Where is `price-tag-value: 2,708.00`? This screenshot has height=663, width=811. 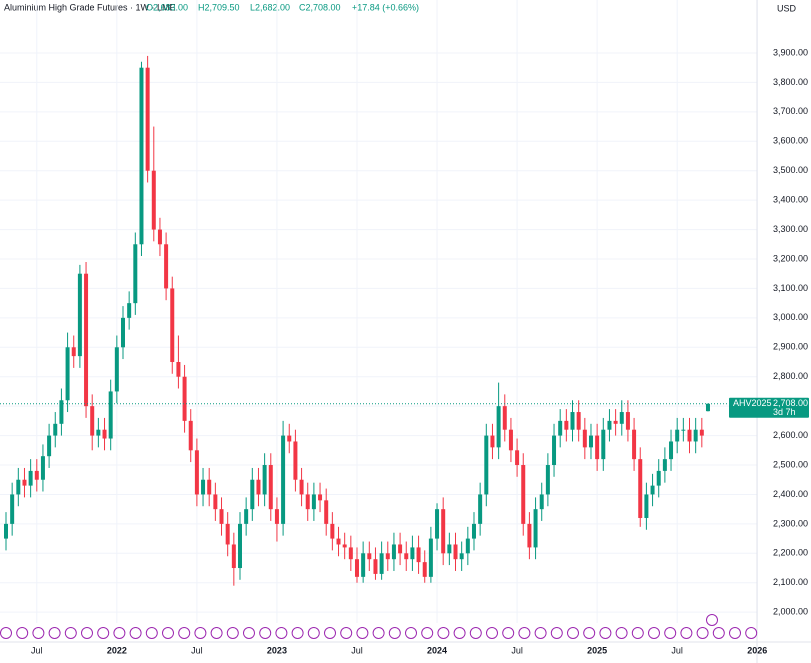
price-tag-value: 2,708.00 is located at coordinates (790, 403).